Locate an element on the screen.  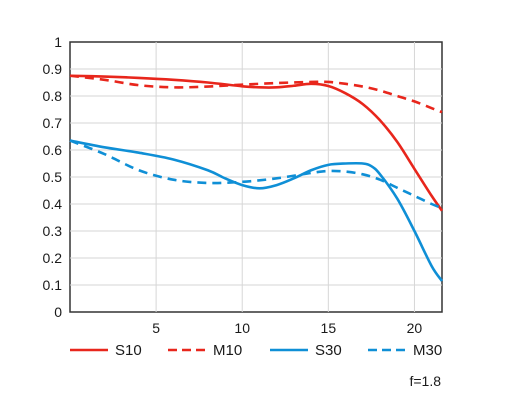
y-tick-label: 0.9 is located at coordinates (53, 69).